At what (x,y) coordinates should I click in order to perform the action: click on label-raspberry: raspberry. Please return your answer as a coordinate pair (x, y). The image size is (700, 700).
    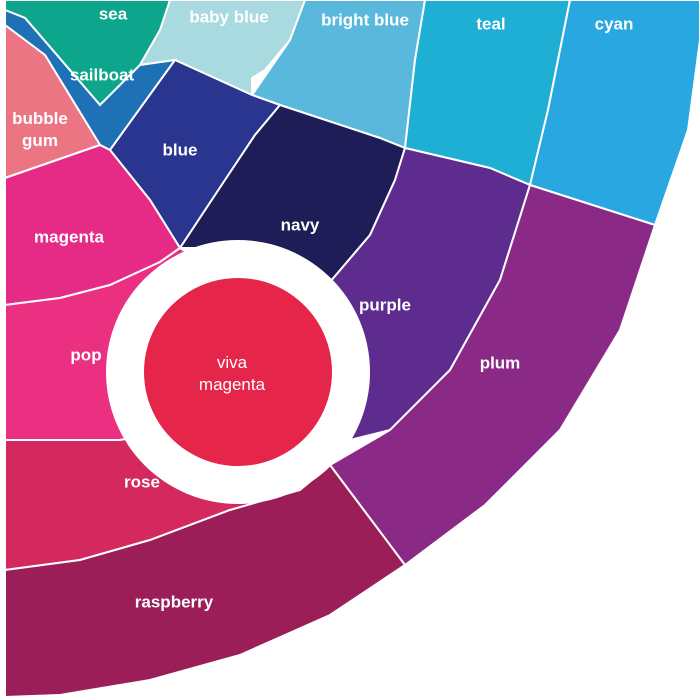
    Looking at the image, I should click on (174, 601).